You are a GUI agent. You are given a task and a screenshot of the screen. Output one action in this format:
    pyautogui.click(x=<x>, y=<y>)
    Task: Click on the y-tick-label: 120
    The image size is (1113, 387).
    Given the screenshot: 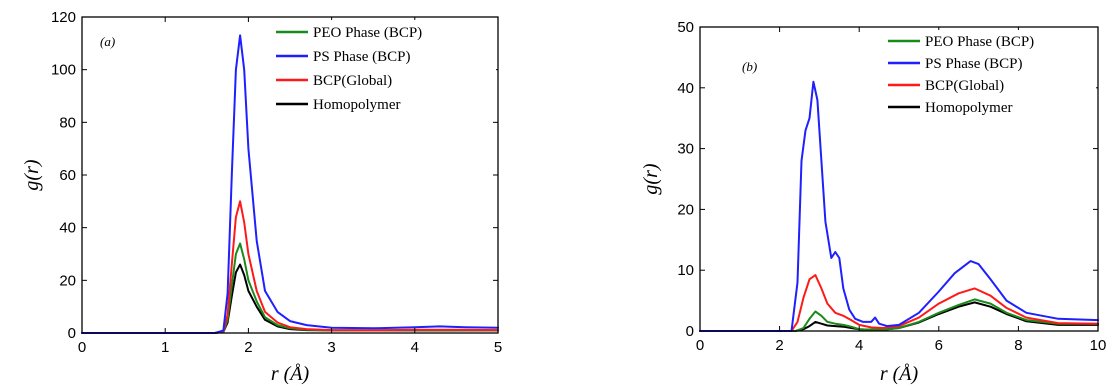 What is the action you would take?
    pyautogui.click(x=63, y=17)
    